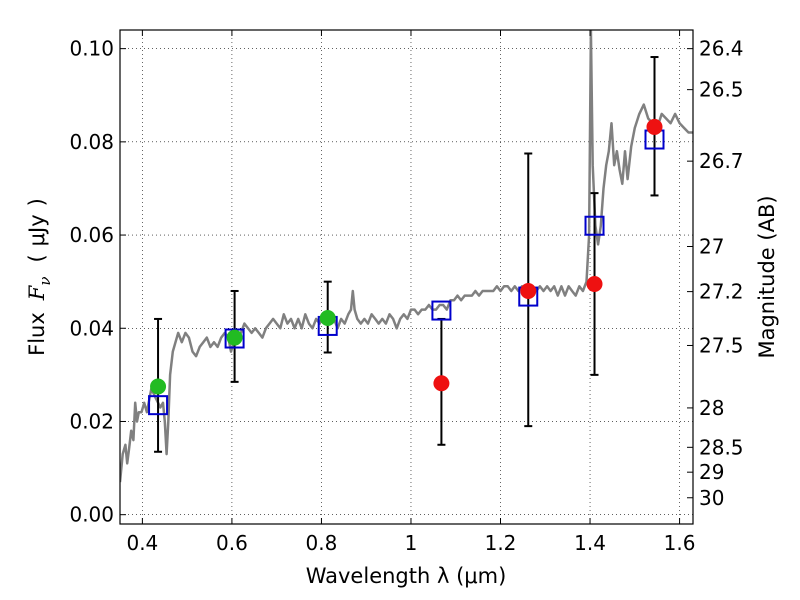 Image resolution: width=800 pixels, height=600 pixels. Describe the element at coordinates (142, 543) in the screenshot. I see `x-tick-label: 0.4` at that location.